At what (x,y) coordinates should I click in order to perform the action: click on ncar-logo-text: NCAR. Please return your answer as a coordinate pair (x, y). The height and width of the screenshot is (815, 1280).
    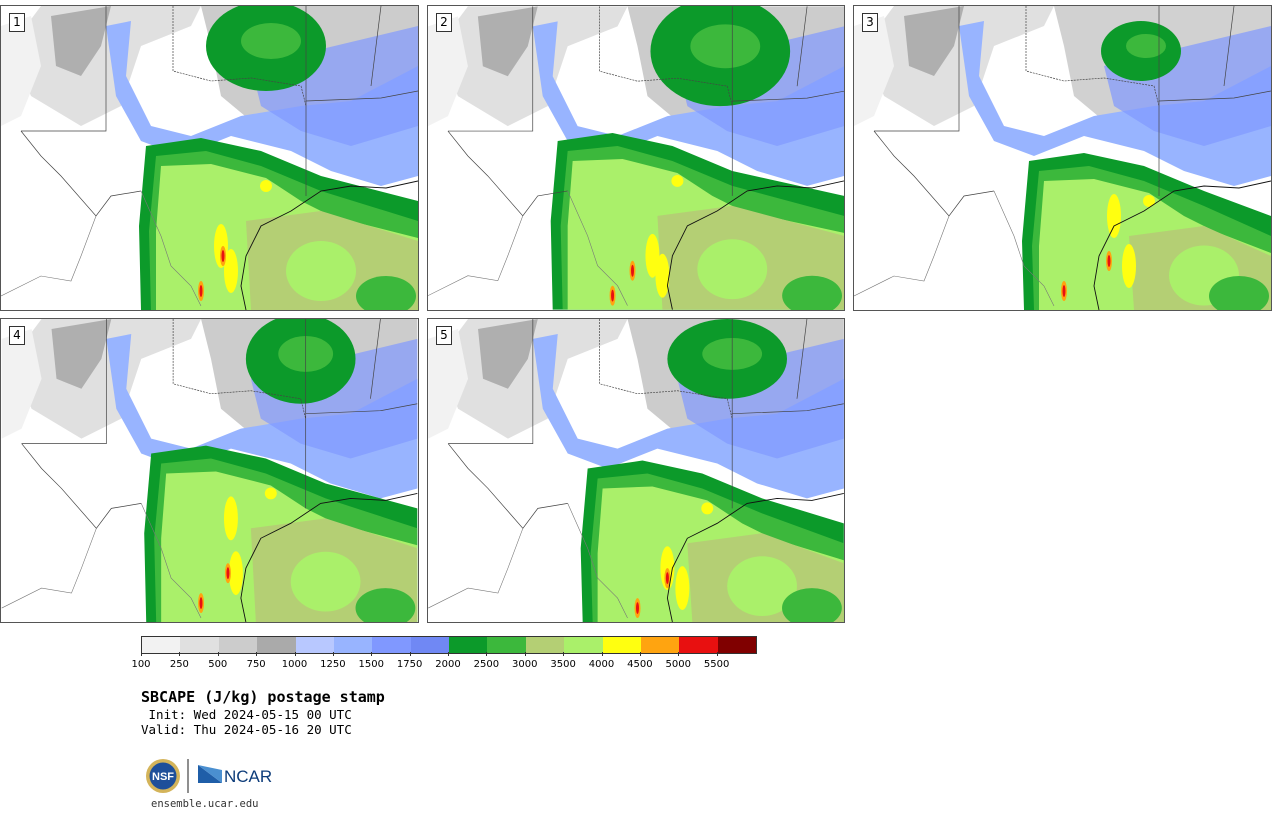
    Looking at the image, I should click on (248, 776).